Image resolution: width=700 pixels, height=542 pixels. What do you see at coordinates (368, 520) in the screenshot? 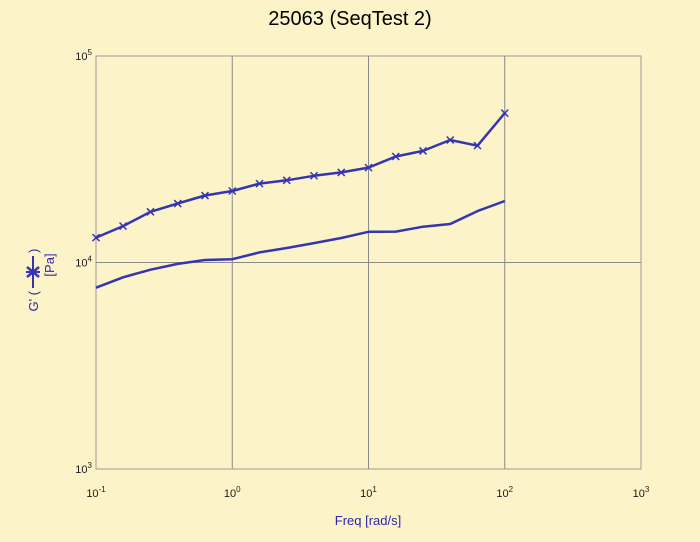
I see `x-axis-label: Freq [rad/s]` at bounding box center [368, 520].